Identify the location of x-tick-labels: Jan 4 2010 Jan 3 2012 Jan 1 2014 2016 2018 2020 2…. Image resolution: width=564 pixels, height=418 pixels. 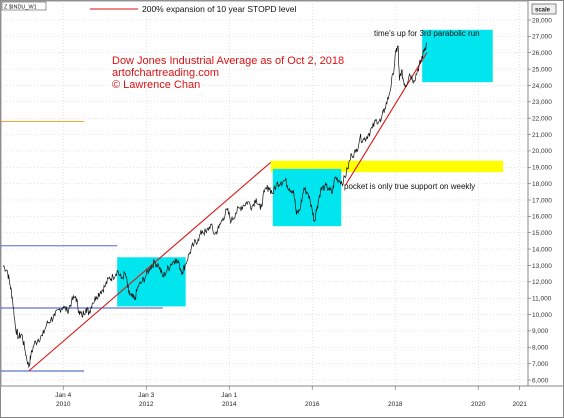
(291, 397).